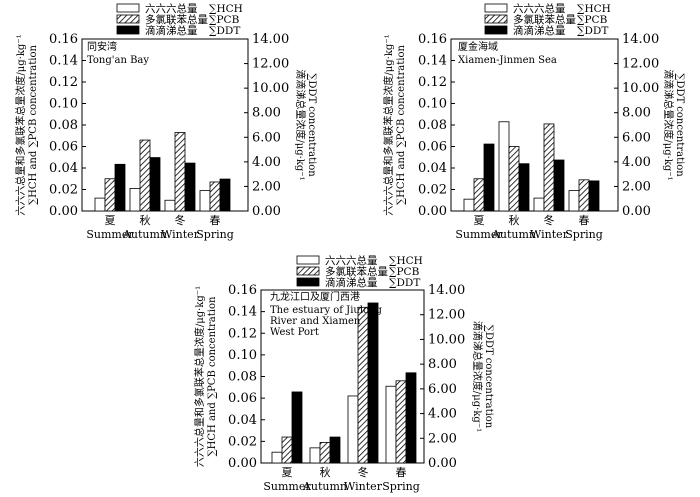  Describe the element at coordinates (294, 332) in the screenshot. I see `chart-title-en: West Port` at that location.